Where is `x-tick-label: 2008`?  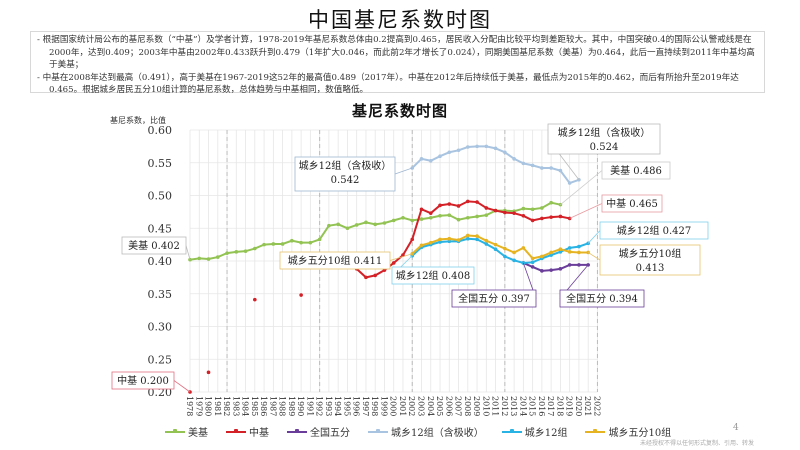 x-tick-label: 2008 is located at coordinates (467, 406).